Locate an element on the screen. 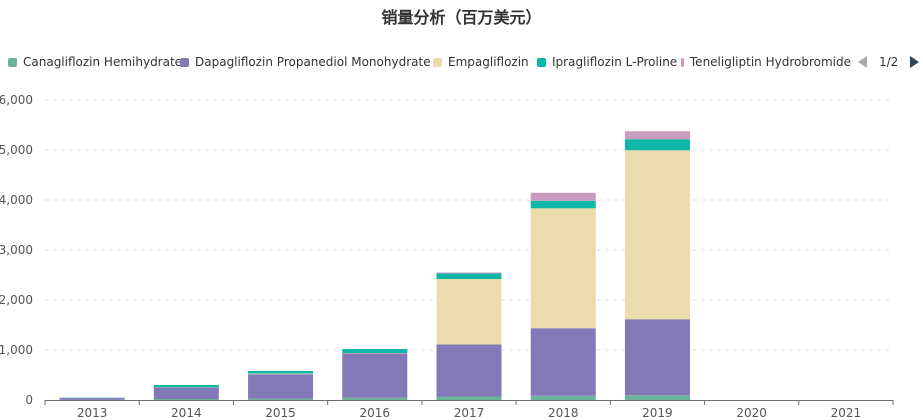  legend-label: Canagliflozin Hemihydrate is located at coordinates (103, 62).